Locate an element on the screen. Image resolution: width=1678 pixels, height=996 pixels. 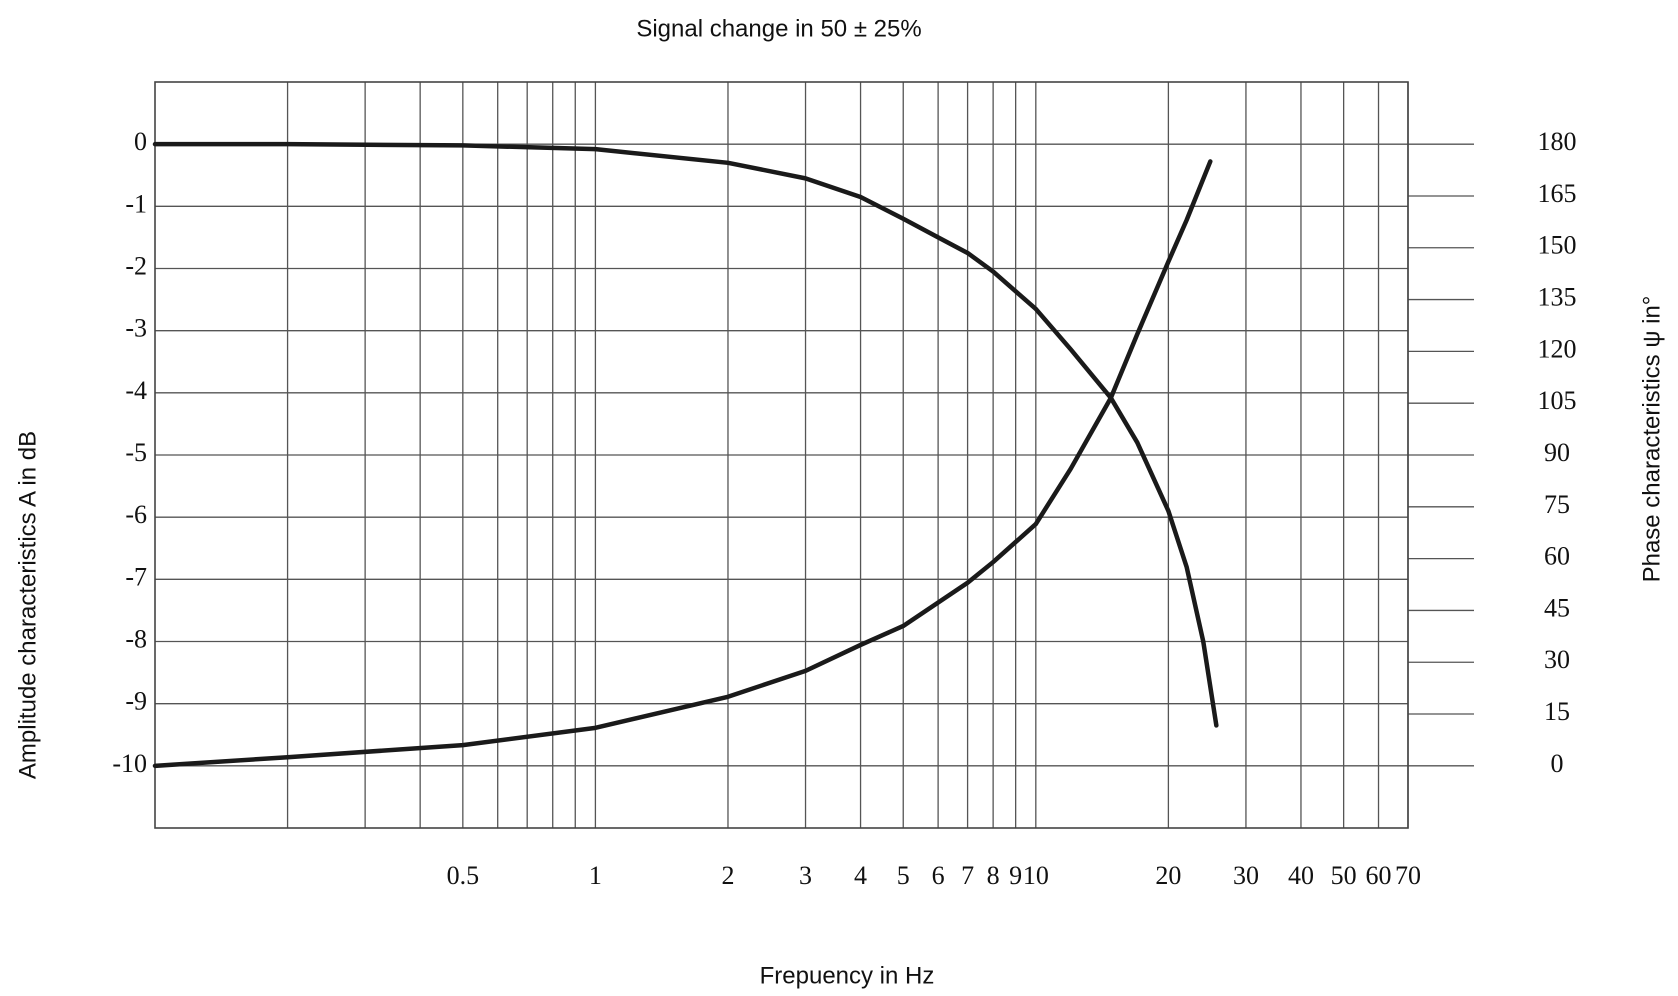
y2-tick-label: 90 is located at coordinates (1557, 452).